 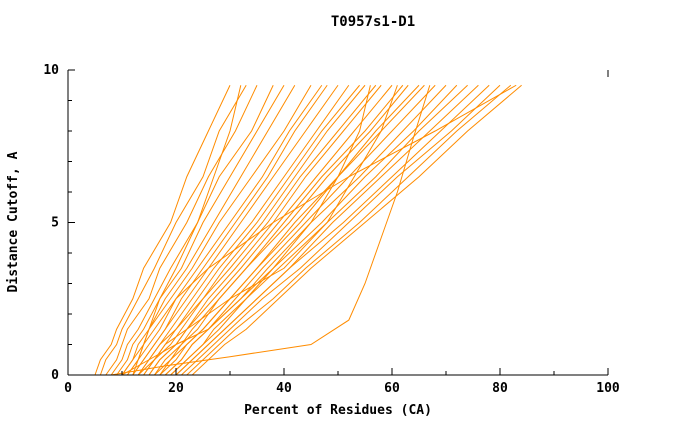 I want to click on x-tick-label: 40, so click(x=284, y=388).